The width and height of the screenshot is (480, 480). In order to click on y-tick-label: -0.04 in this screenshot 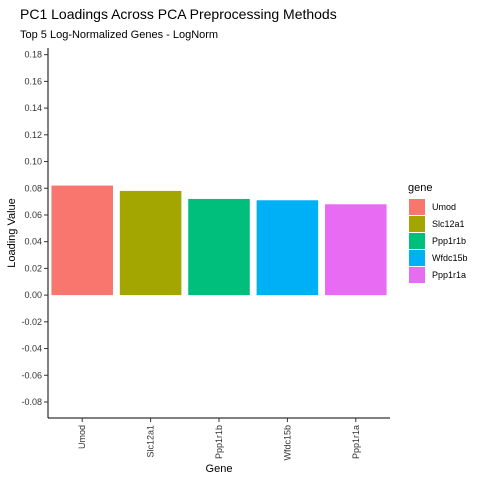, I will do `click(31, 349)`.